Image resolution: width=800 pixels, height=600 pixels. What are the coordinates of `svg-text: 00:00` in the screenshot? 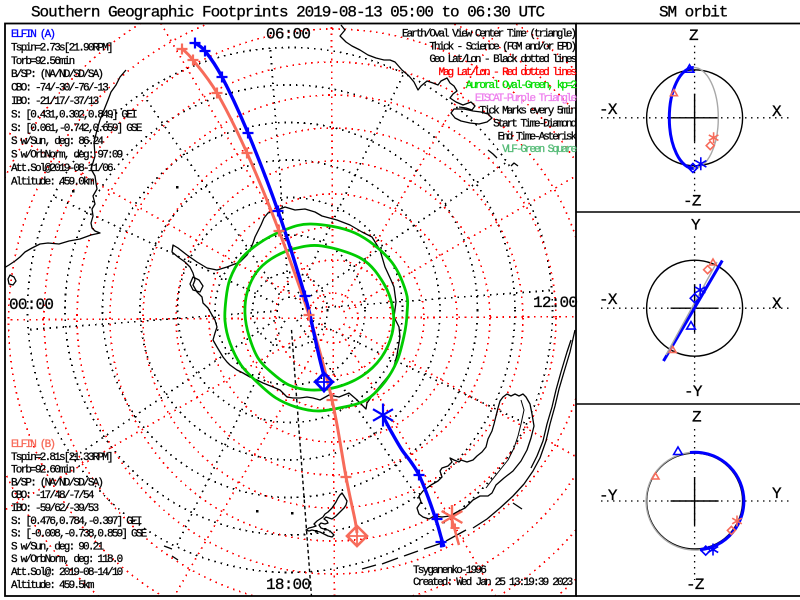 It's located at (31, 305).